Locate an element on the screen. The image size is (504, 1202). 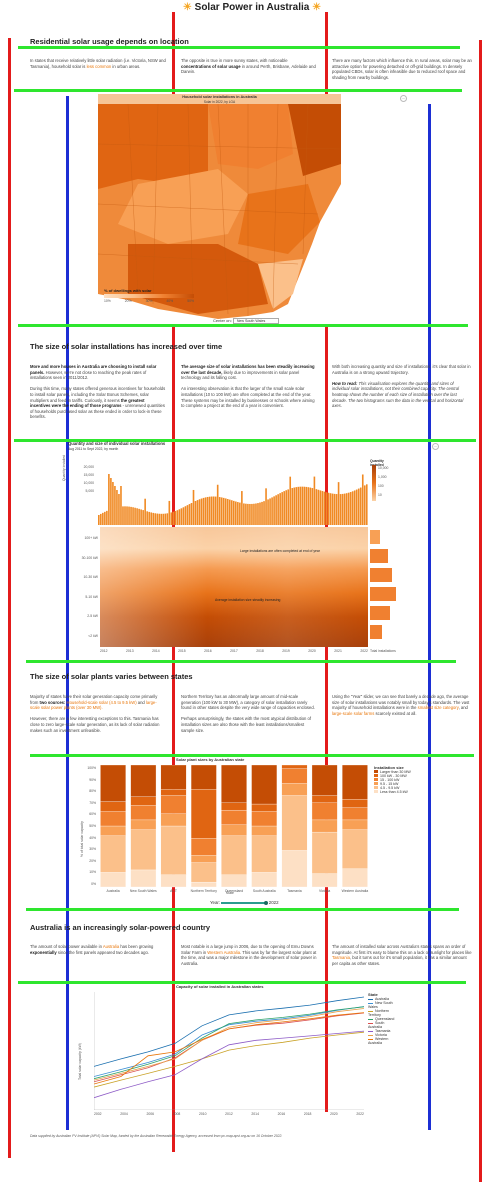
center-on-label: Center on: is located at coordinates (222, 320).